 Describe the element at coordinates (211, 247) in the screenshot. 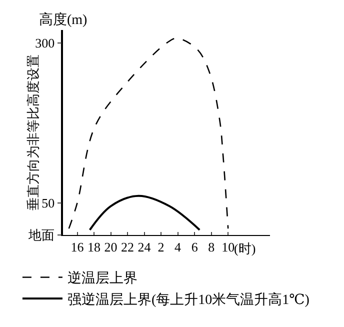

I see `x-tick-label: 8` at that location.